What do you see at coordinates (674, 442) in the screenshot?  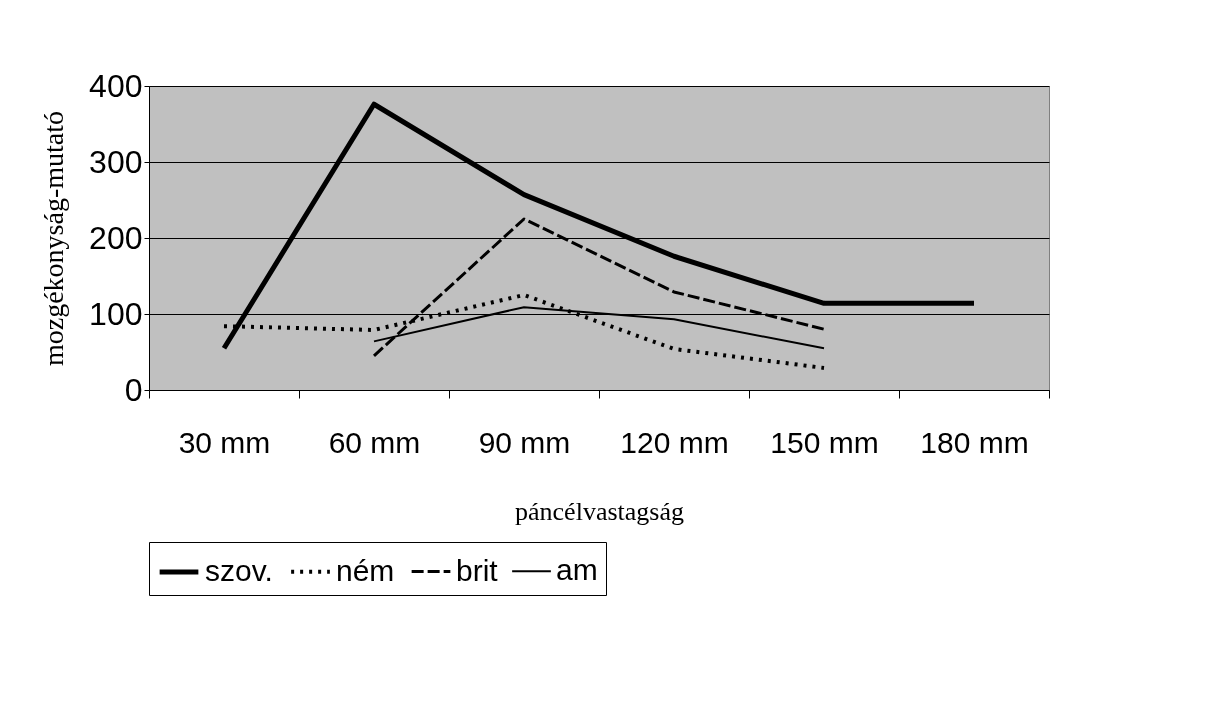 I see `x-tick-label: 120 mm` at bounding box center [674, 442].